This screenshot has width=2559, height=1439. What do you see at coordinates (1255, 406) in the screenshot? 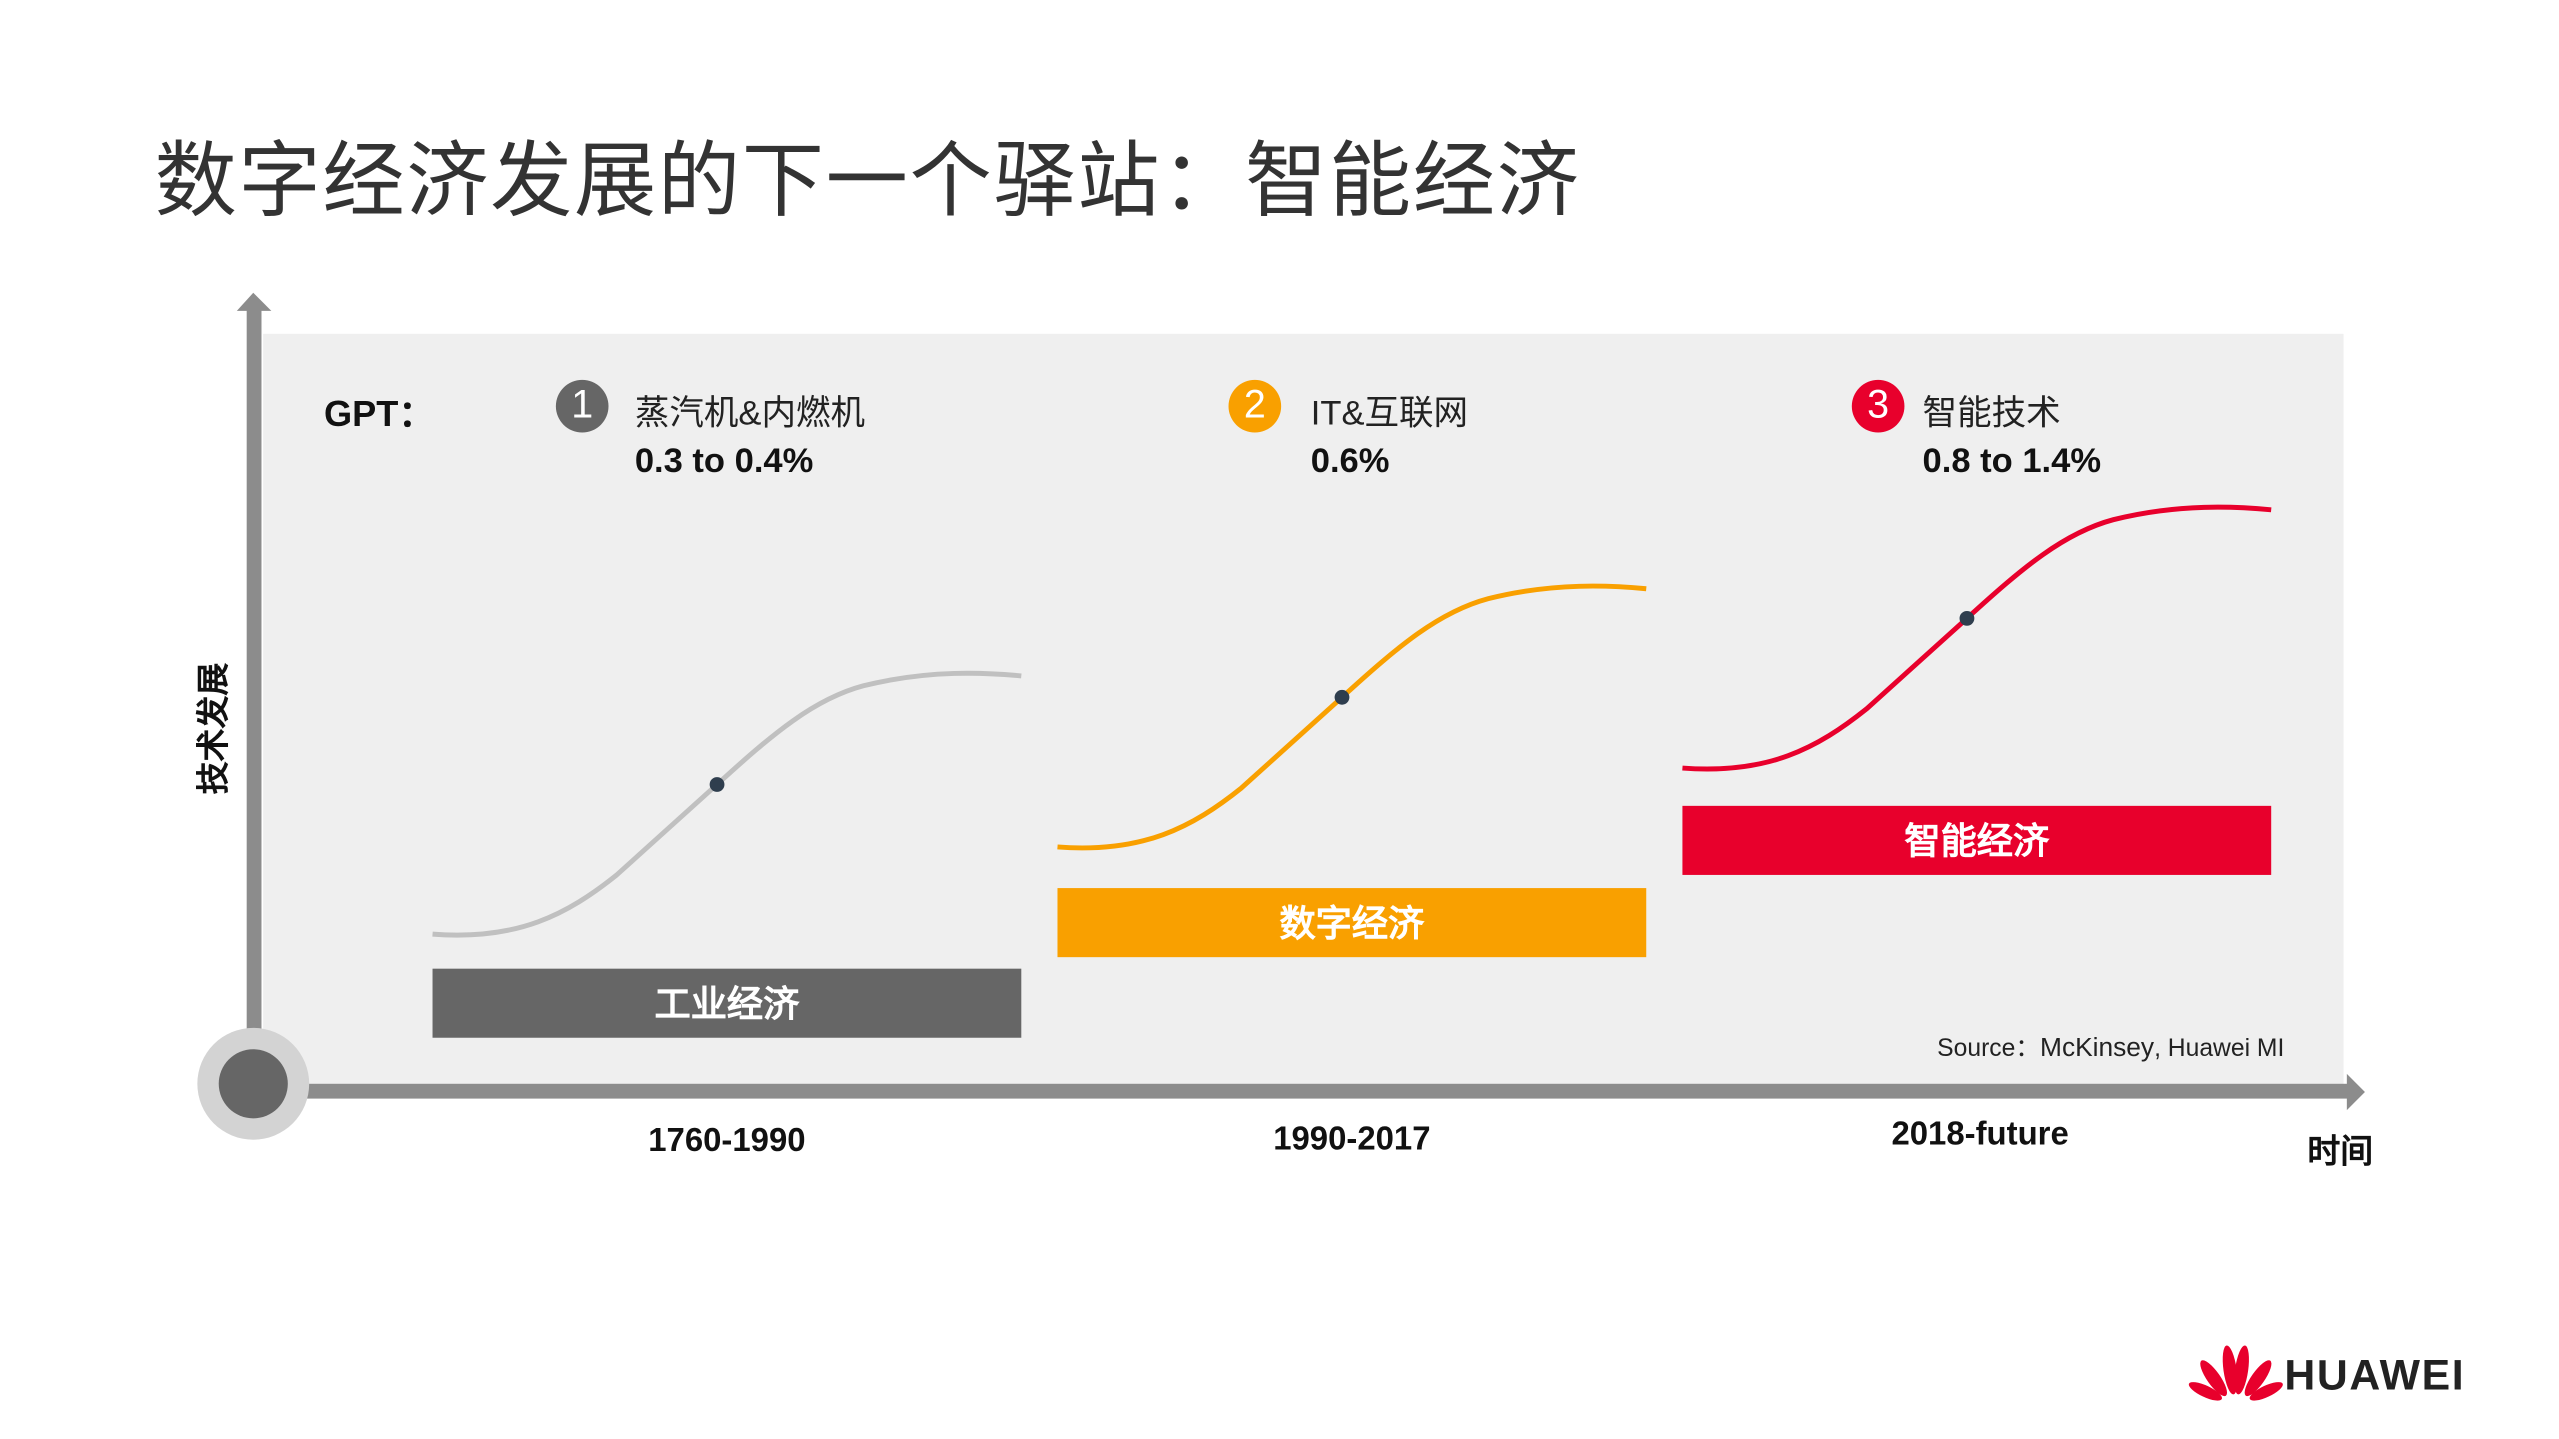
I see `stage-2-number-badge: 2` at bounding box center [1255, 406].